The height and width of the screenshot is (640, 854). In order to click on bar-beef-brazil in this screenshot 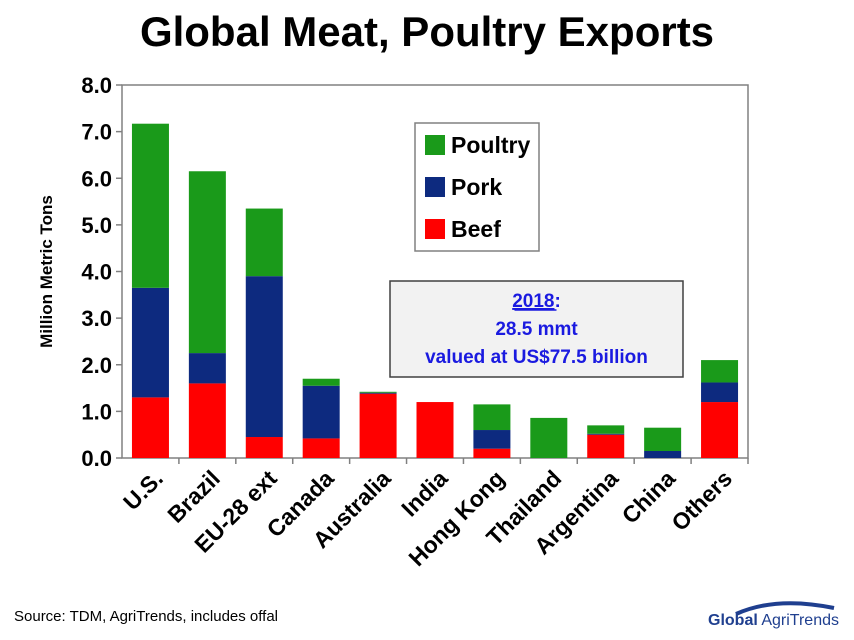, I will do `click(207, 420)`.